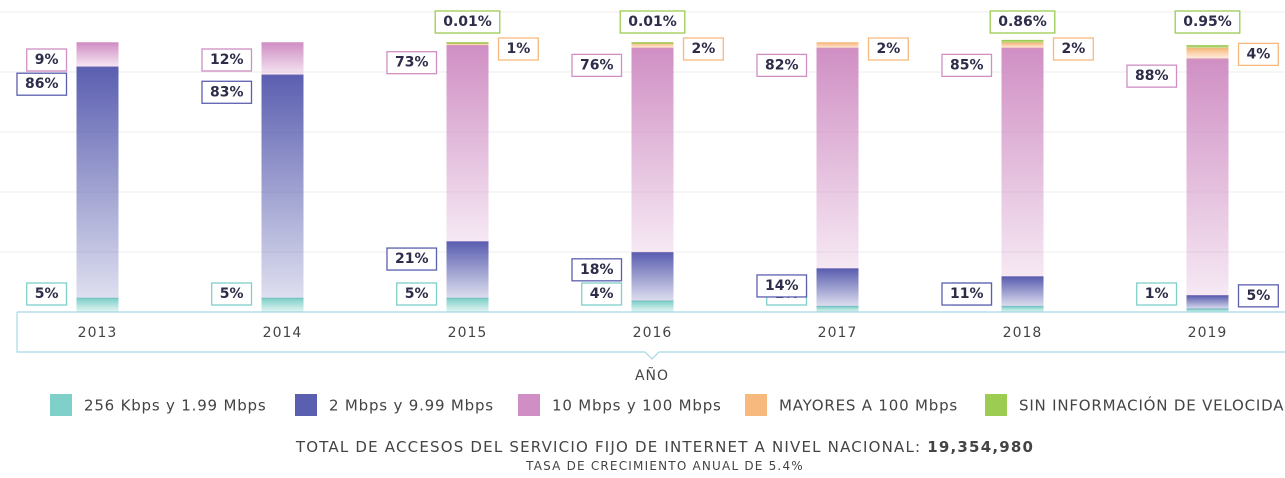 Image resolution: width=1285 pixels, height=478 pixels. What do you see at coordinates (1208, 333) in the screenshot?
I see `x-tick-label: 2019` at bounding box center [1208, 333].